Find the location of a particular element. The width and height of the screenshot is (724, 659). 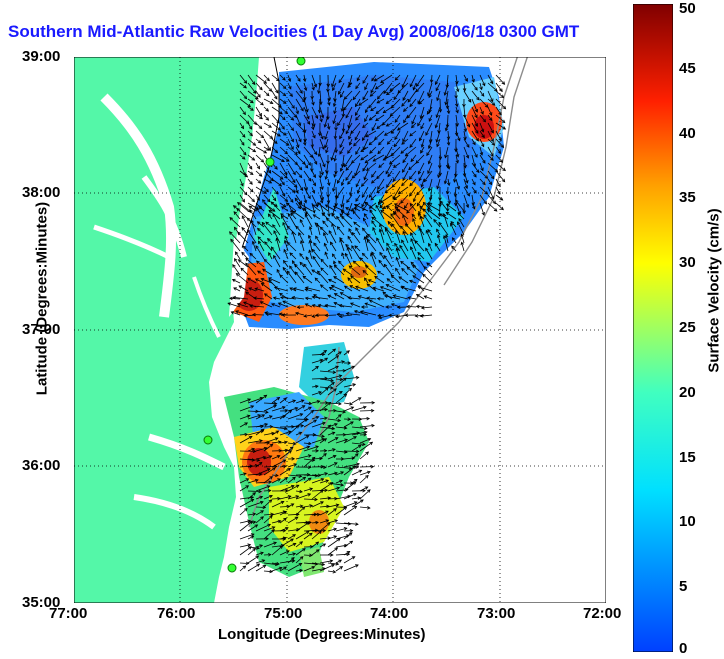

y-tick-label: 39:00 is located at coordinates (41, 56).